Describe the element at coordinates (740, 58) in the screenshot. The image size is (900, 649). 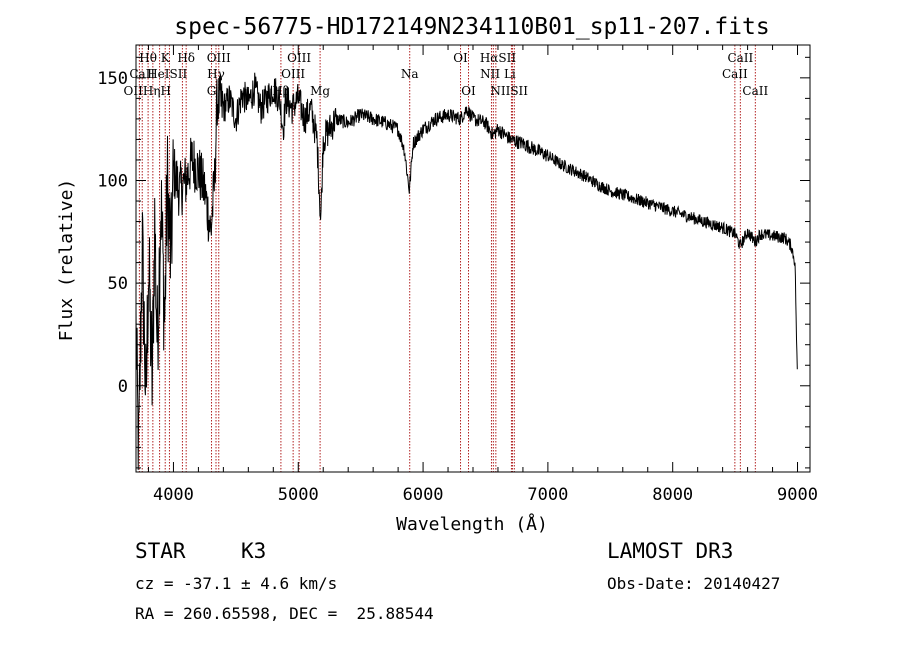
I see `line-label-7: CaII` at that location.